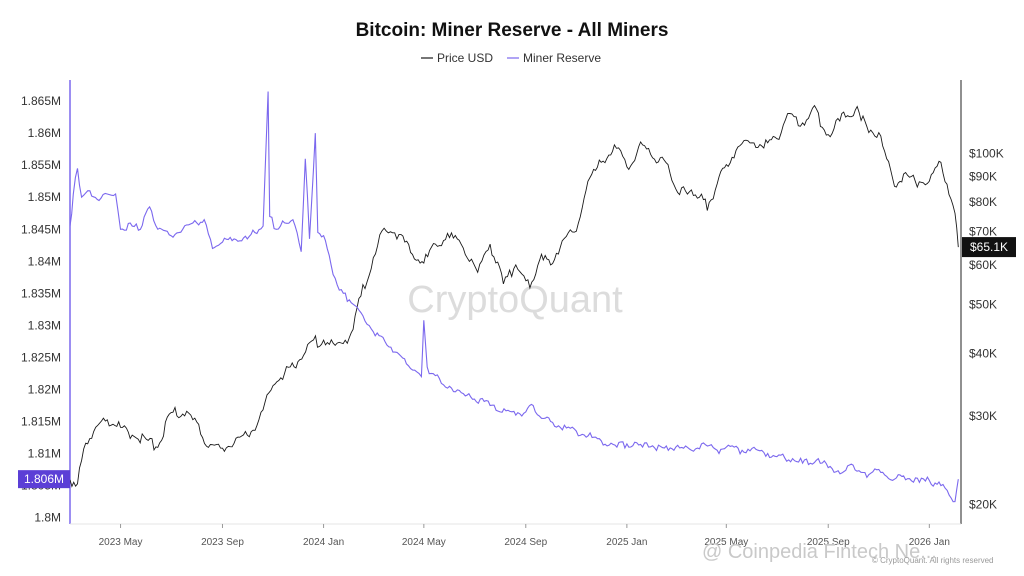  I want to click on right-tick-label: $20K, so click(983, 505).